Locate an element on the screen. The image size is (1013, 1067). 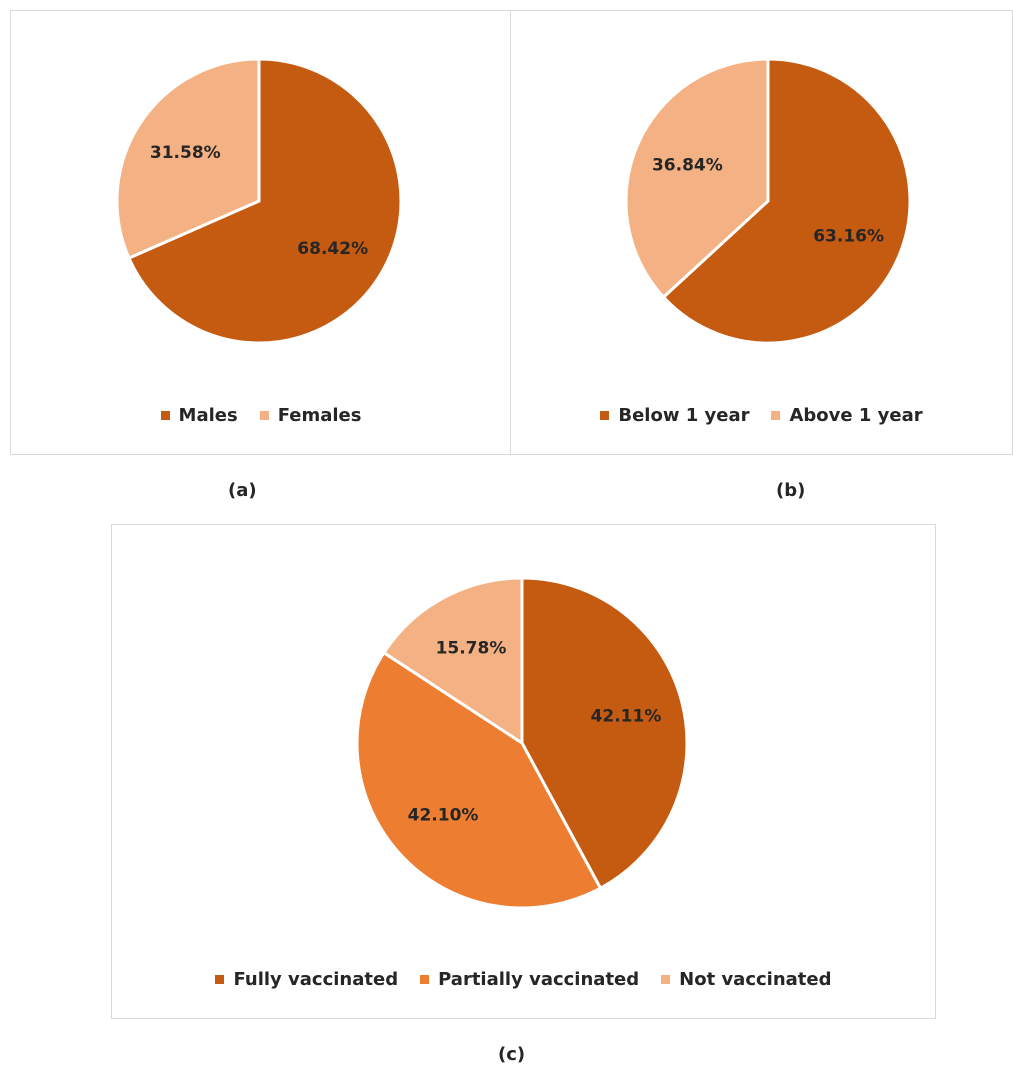
pie-slice-males is located at coordinates (264, 201).